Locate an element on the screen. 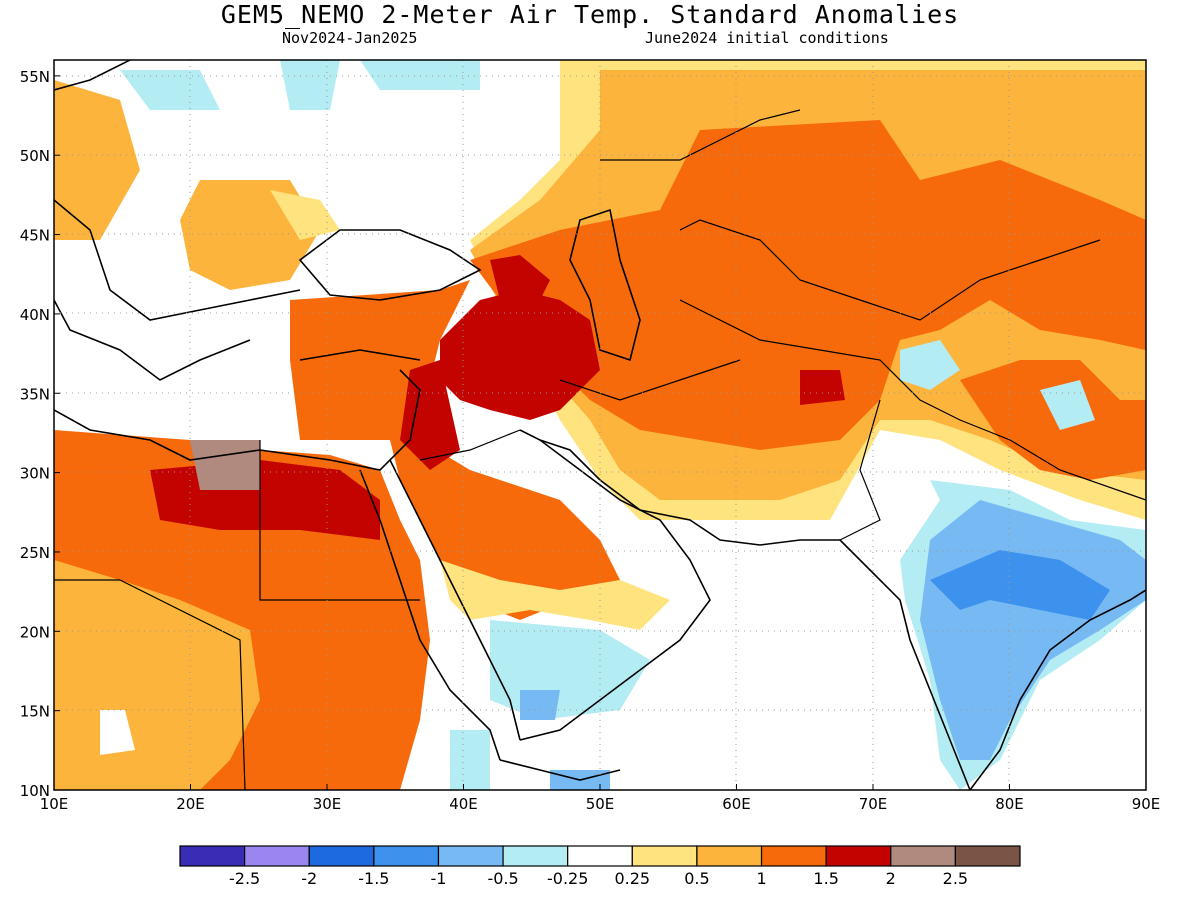 Image resolution: width=1200 pixels, height=900 pixels. lat-tick-label: 55N is located at coordinates (35, 77).